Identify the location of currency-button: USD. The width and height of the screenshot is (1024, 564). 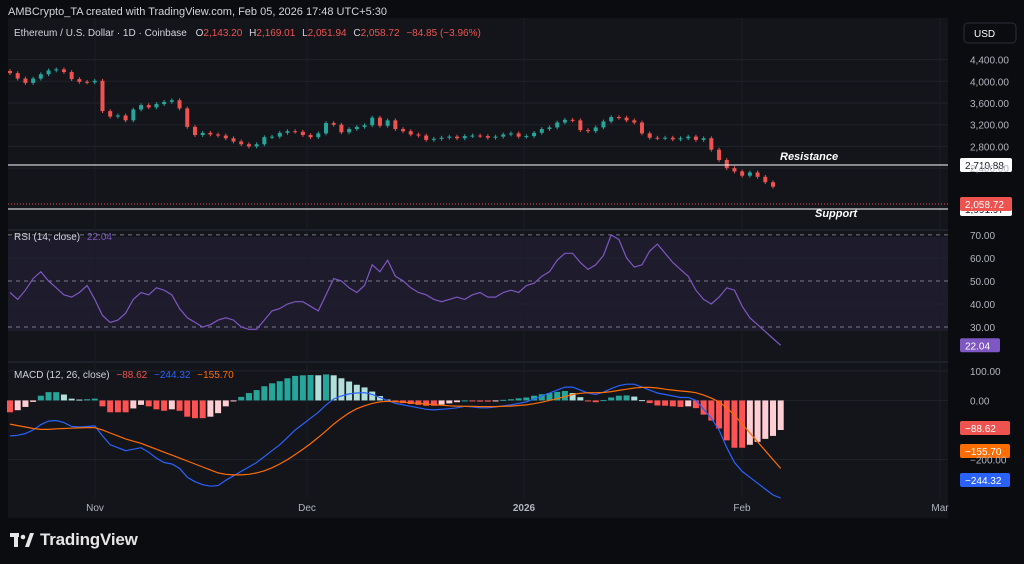
(990, 33).